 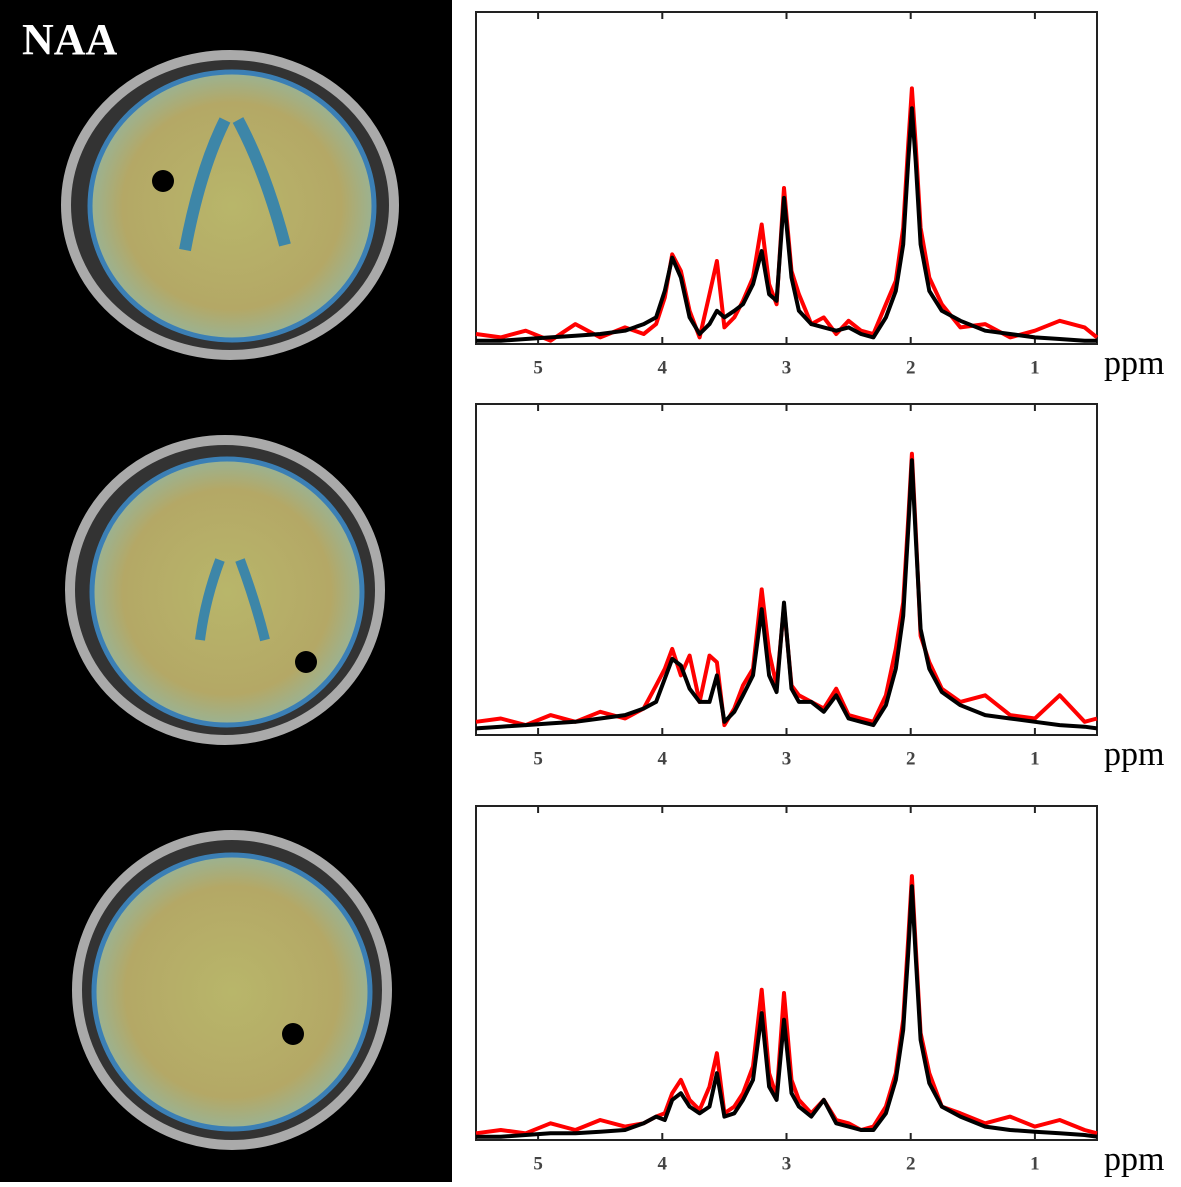 I want to click on panel-label: NAA, so click(x=70, y=39).